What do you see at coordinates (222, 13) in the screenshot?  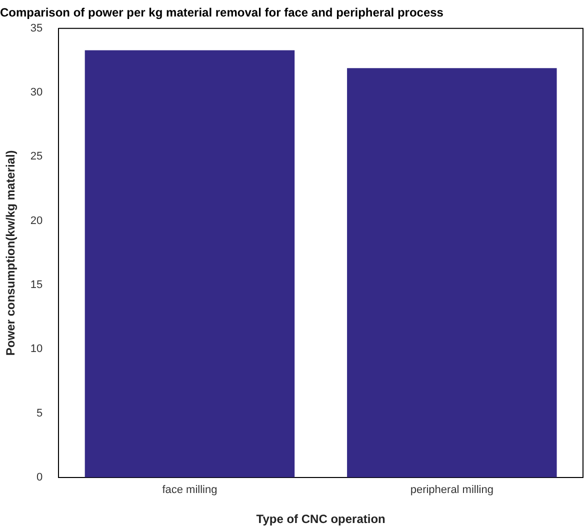 I see `chart-title: Comparison of power per kg material removal for face and peripheral process` at bounding box center [222, 13].